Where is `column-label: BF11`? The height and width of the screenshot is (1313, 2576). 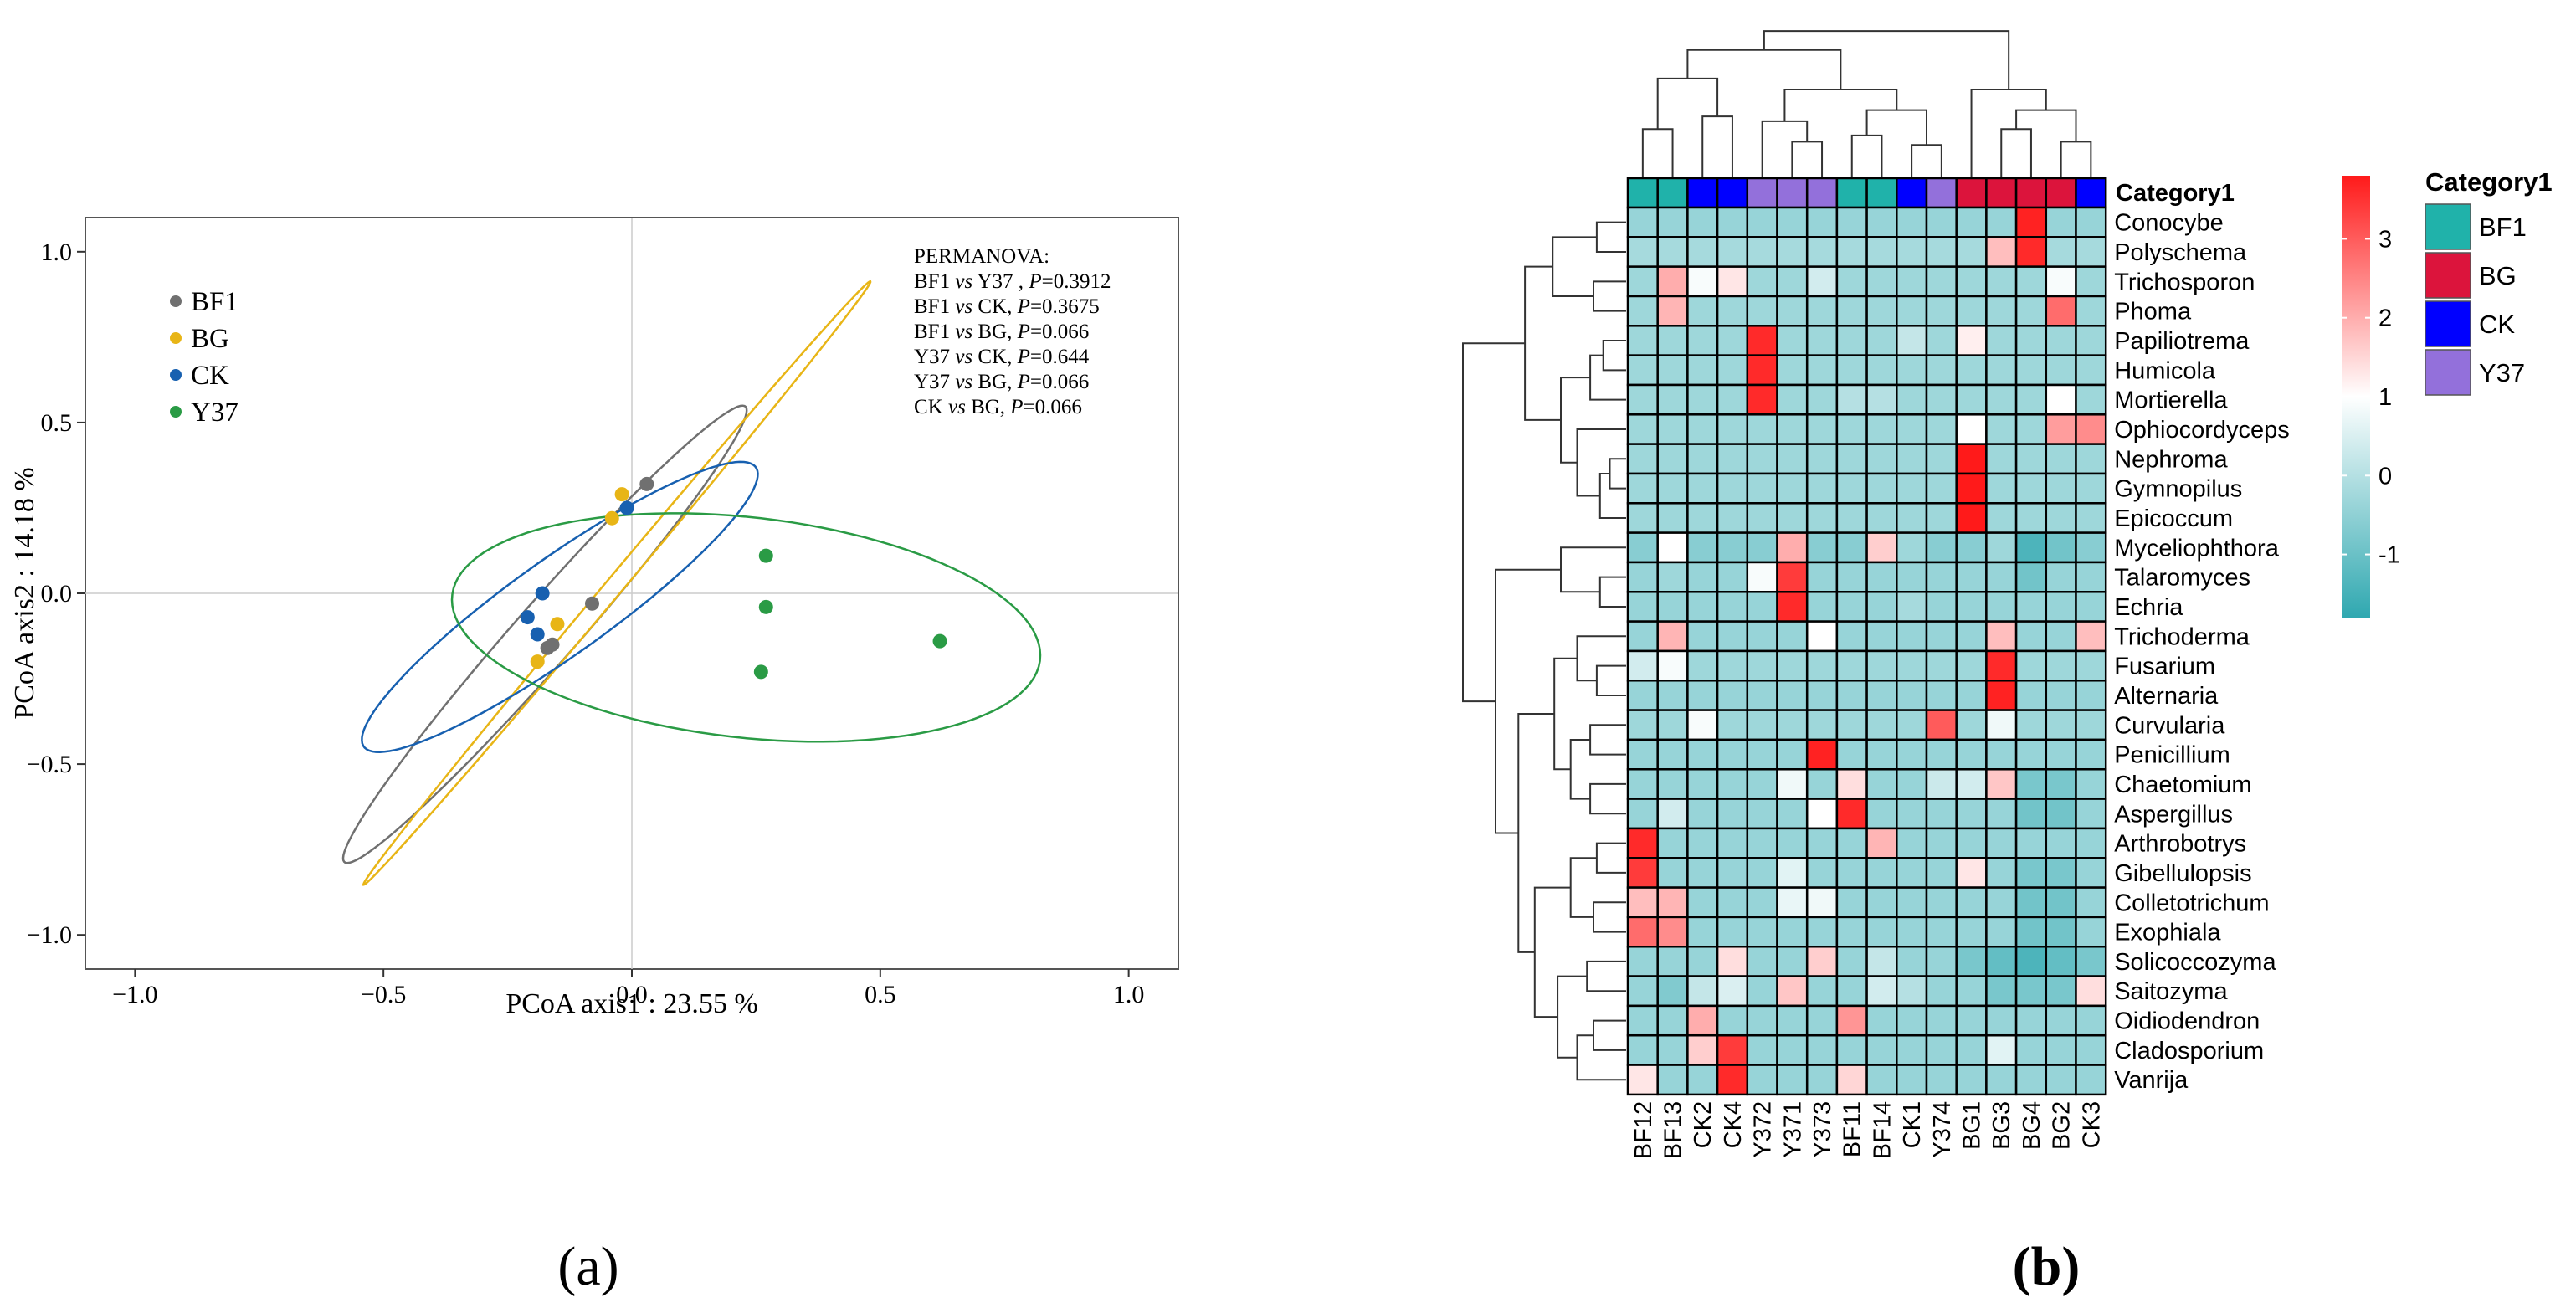
column-label: BF11 is located at coordinates (1853, 1129).